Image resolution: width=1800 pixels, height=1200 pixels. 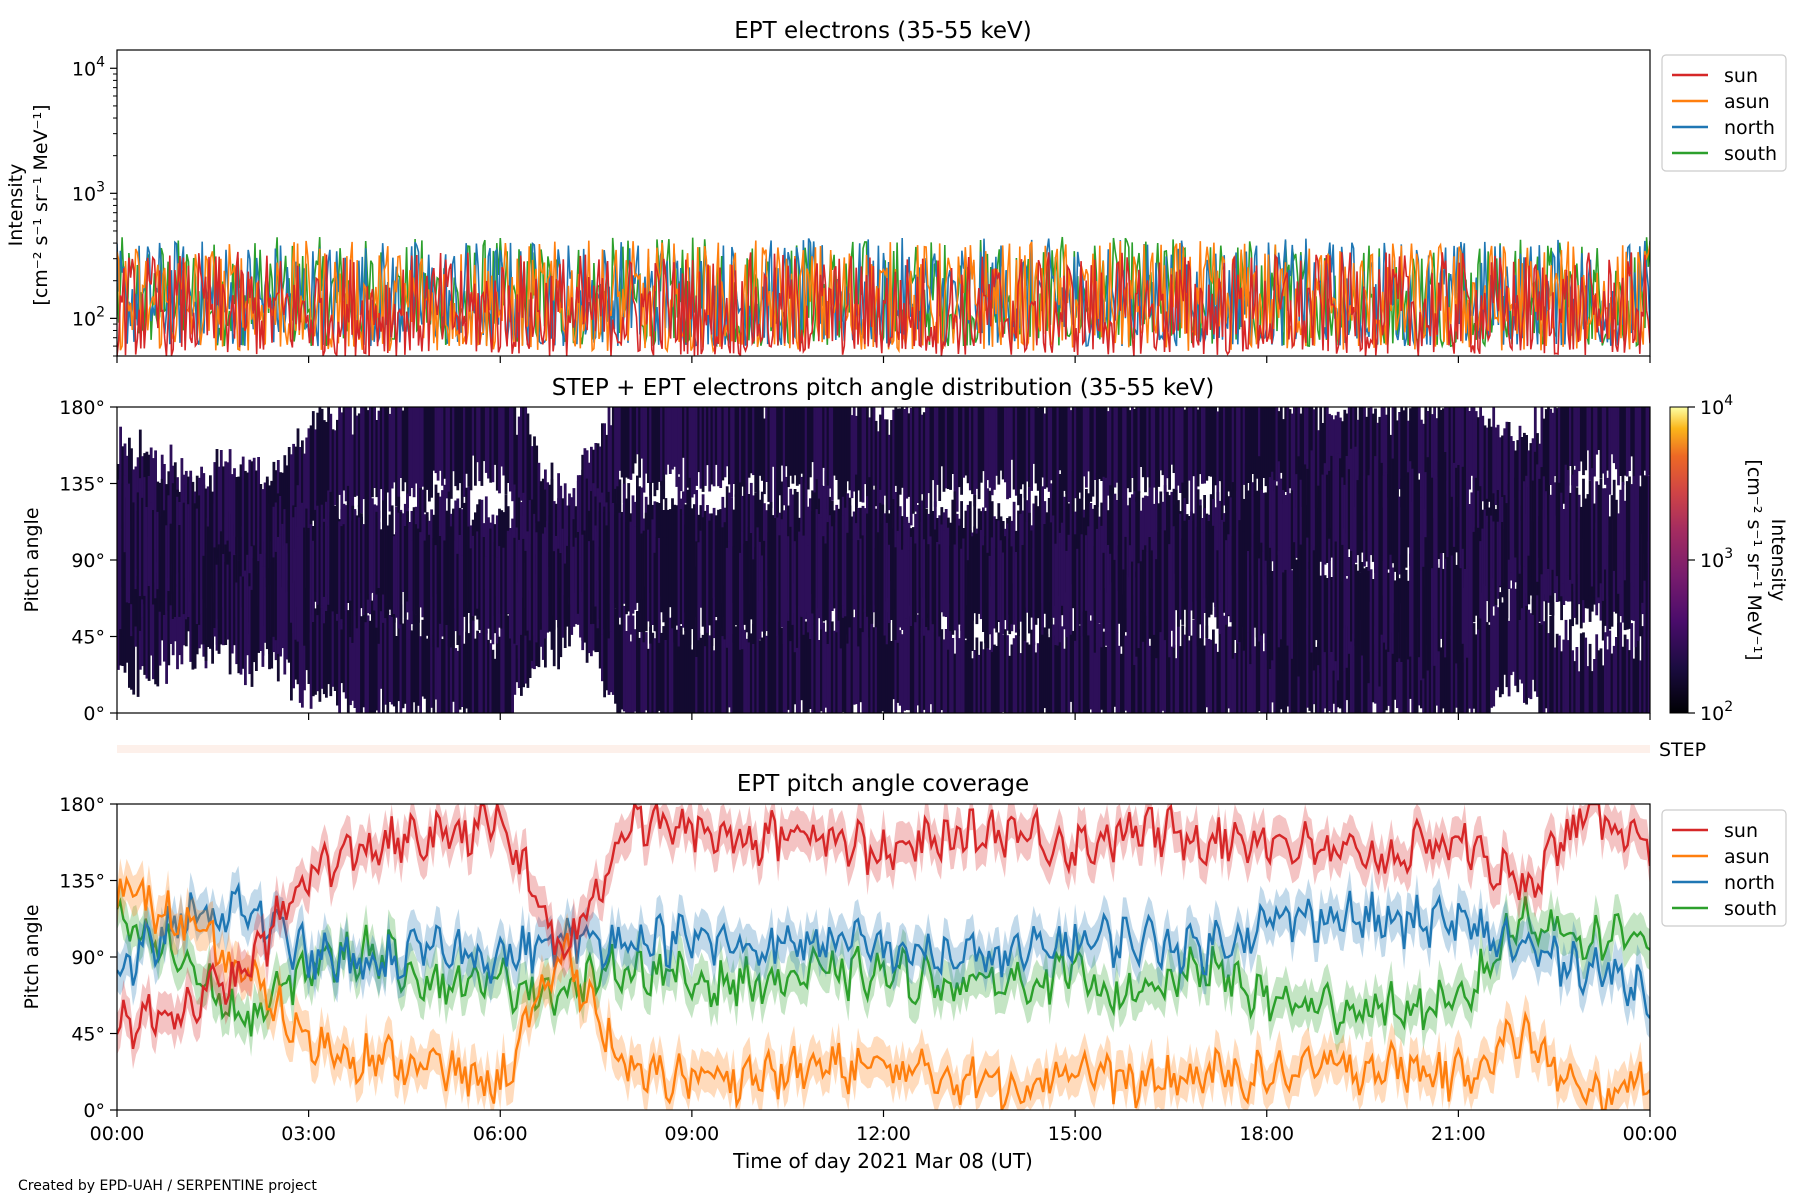 I want to click on step-strip, so click(x=883, y=749).